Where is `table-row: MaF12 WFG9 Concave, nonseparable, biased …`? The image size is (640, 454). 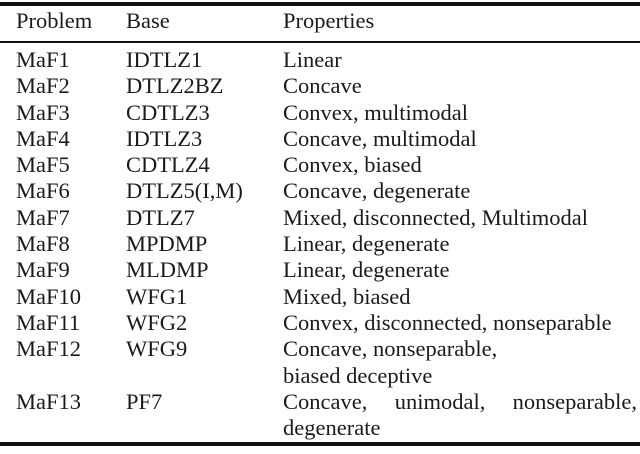
table-row: MaF12 WFG9 Concave, nonseparable, biased … is located at coordinates (318, 362).